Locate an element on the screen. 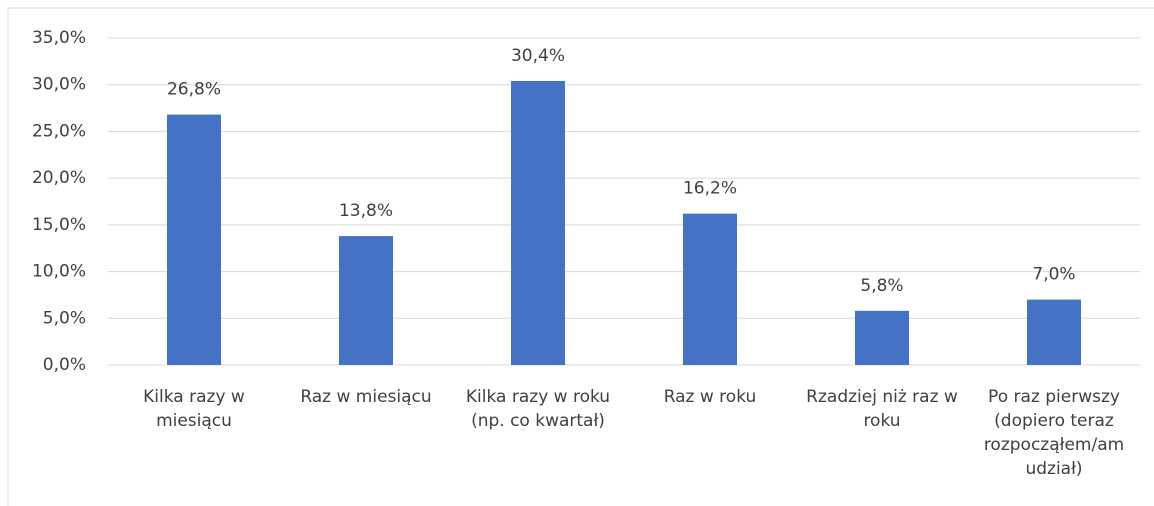 This screenshot has height=506, width=1154. y-tick-label: 0,0% is located at coordinates (64, 365).